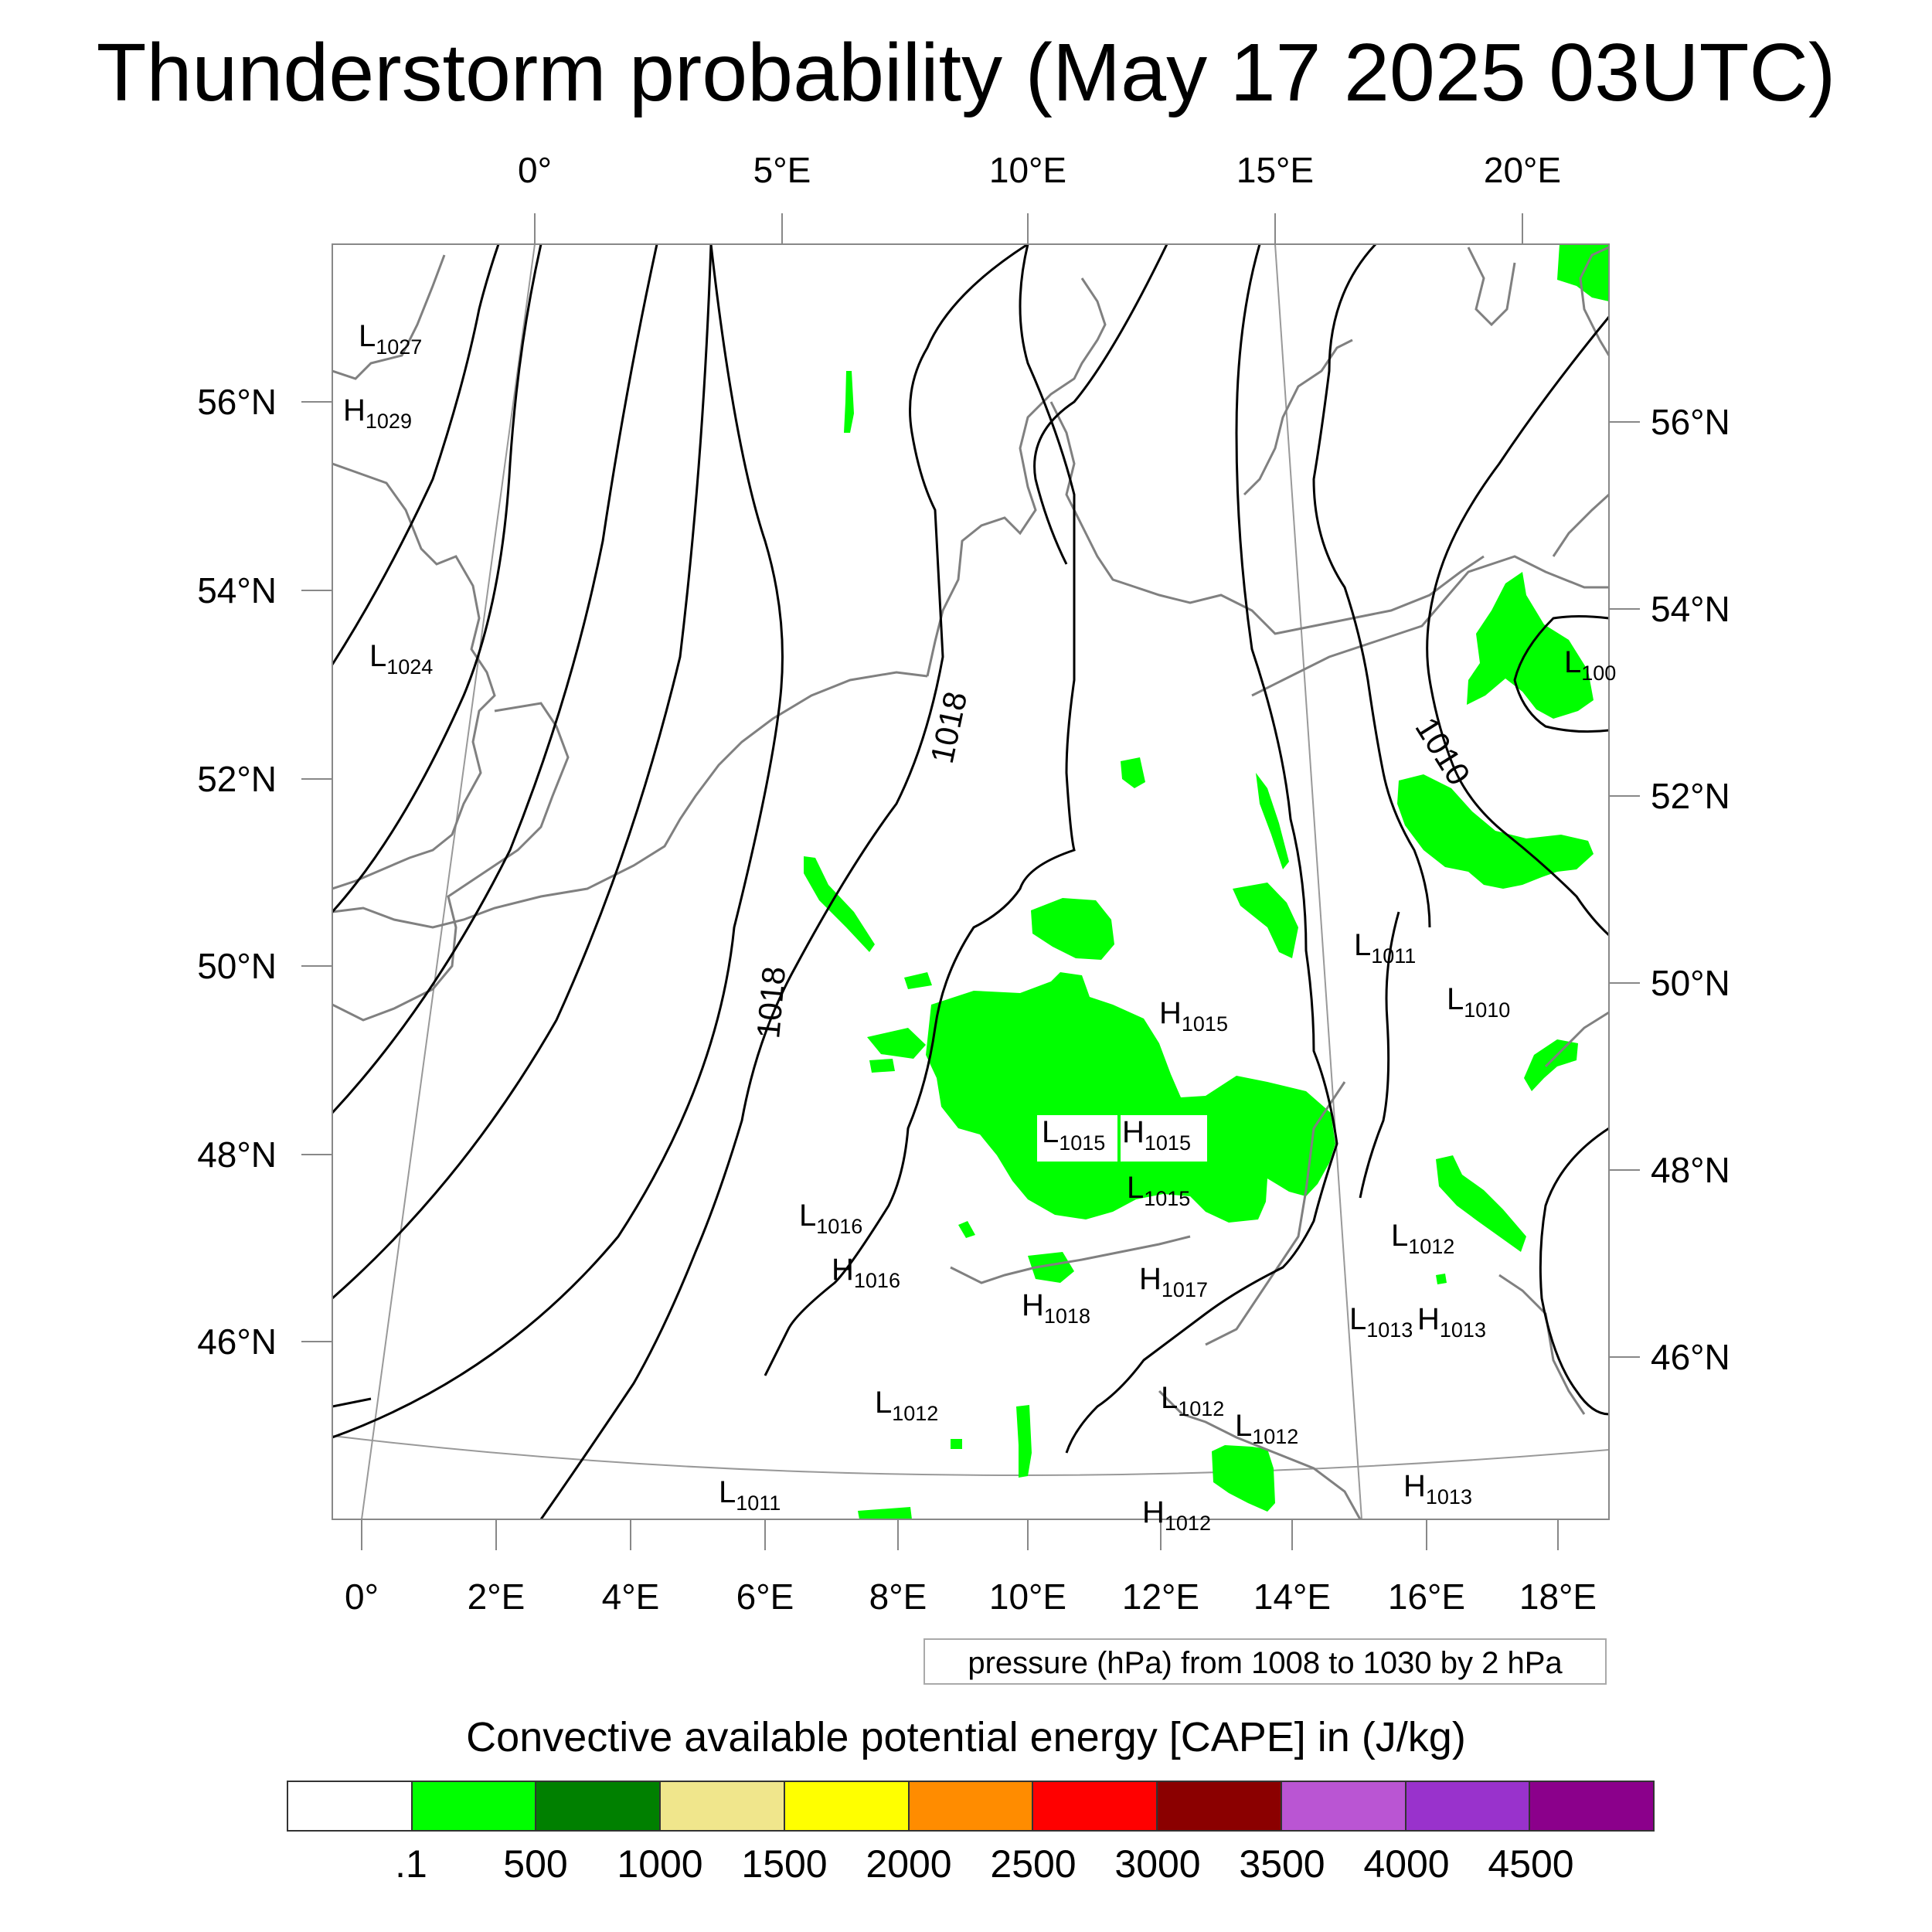 The image size is (1932, 1932). What do you see at coordinates (1690, 422) in the screenshot?
I see `right-lat-label: 56°N` at bounding box center [1690, 422].